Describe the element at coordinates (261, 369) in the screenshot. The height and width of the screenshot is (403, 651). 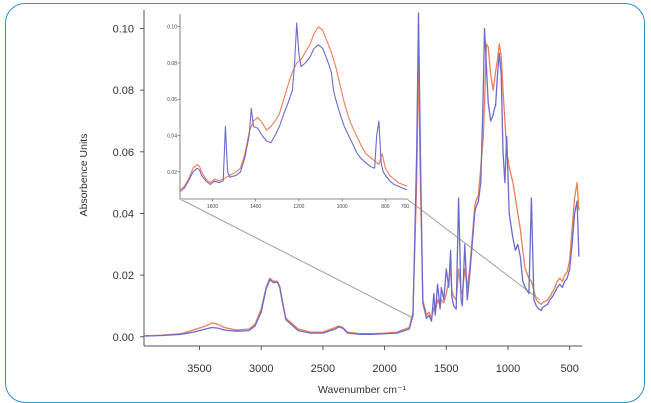
I see `x-tick-label: 3000` at that location.